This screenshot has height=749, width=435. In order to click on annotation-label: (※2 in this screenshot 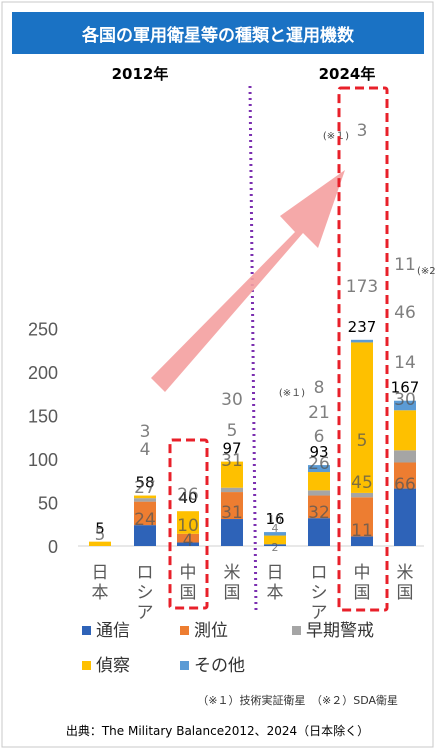, I will do `click(426, 271)`.